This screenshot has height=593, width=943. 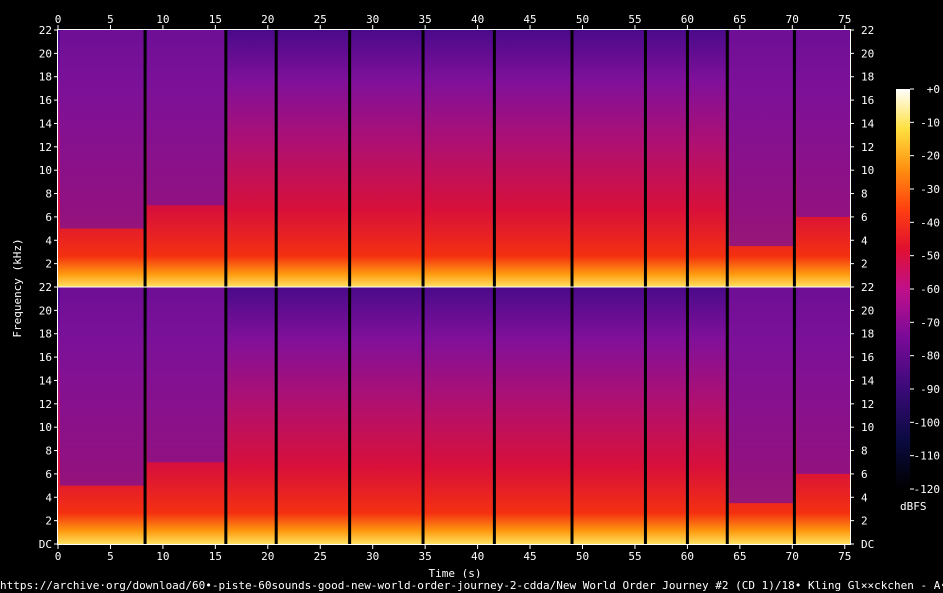 I want to click on x-tick-label: 45, so click(x=529, y=556).